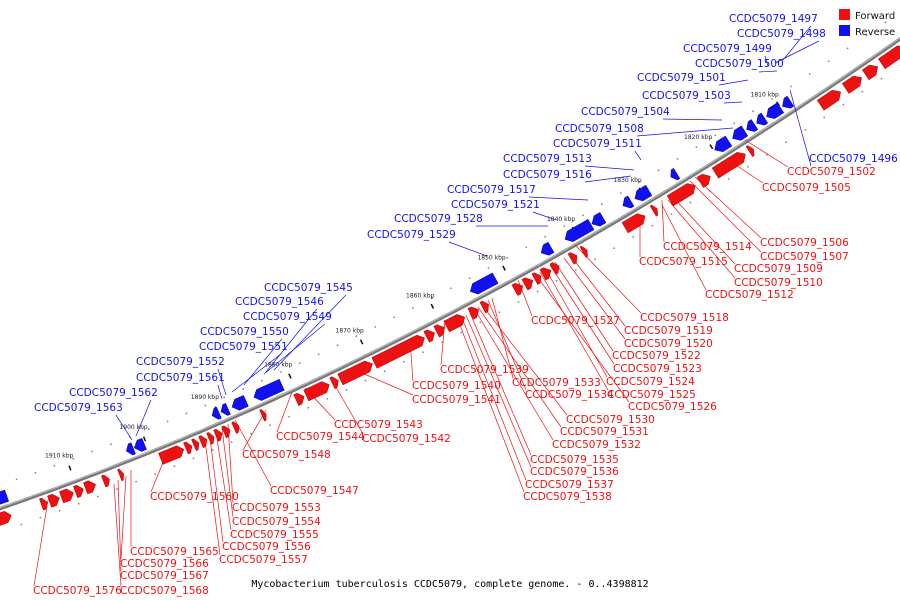 Image resolution: width=900 pixels, height=600 pixels. I want to click on gene-label-forward: CCDC5079_1576, so click(77, 591).